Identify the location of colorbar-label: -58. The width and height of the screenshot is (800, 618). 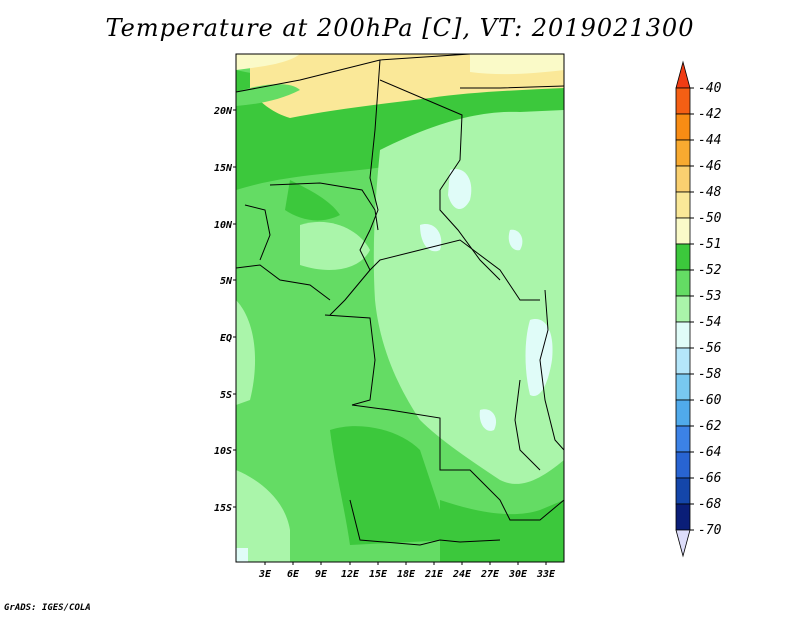
(710, 374).